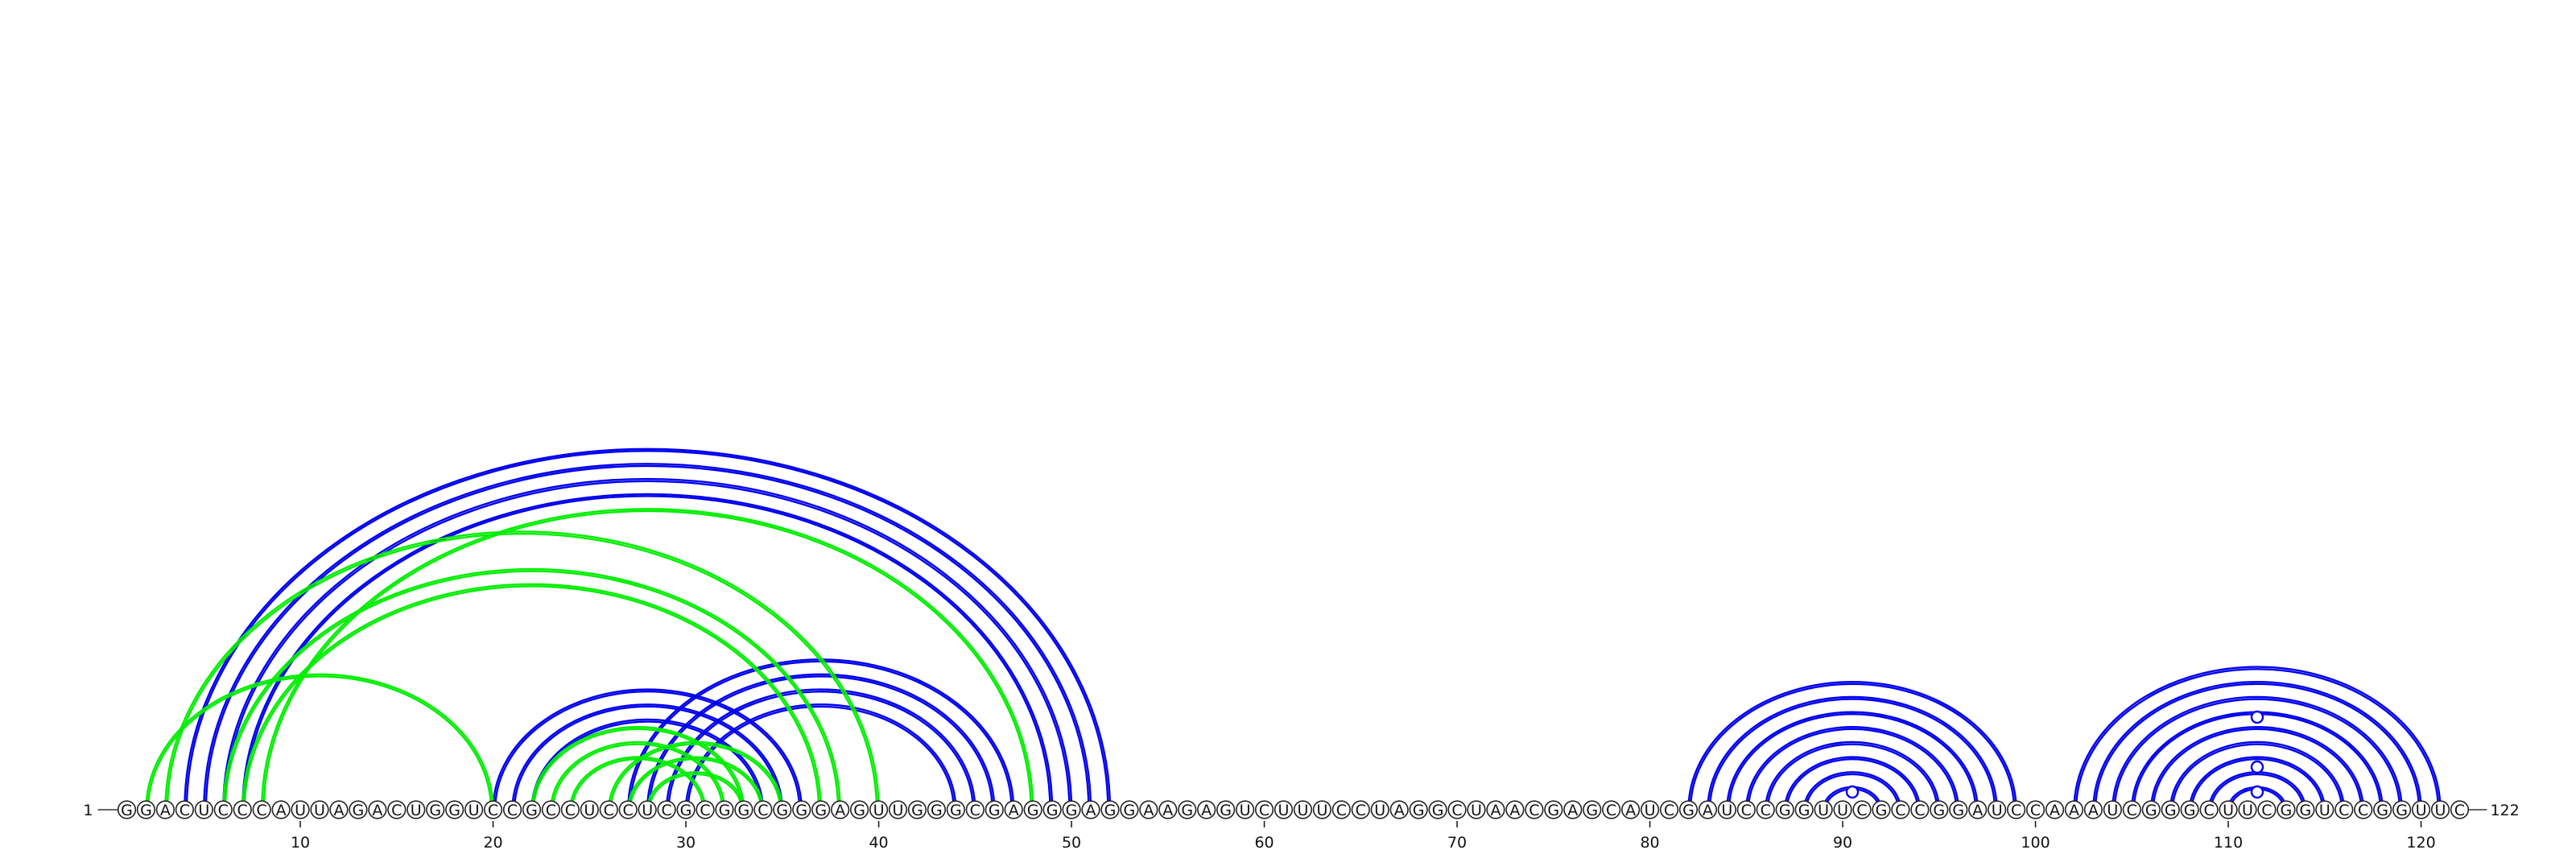  What do you see at coordinates (1649, 843) in the screenshot?
I see `axis-tick-label: 80` at bounding box center [1649, 843].